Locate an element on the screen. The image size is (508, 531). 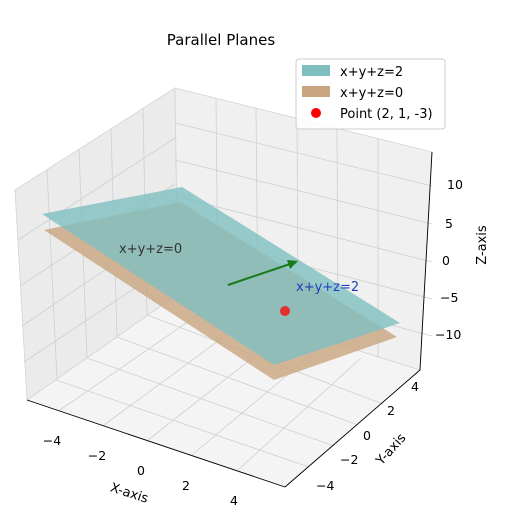
x-tick-label-0: −4 is located at coordinates (52, 440).